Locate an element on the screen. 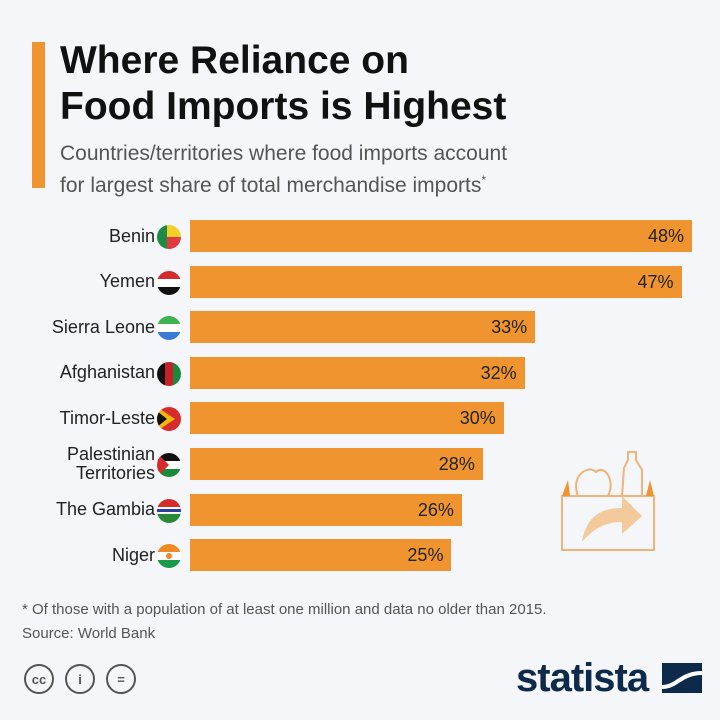  statista-logo: statista is located at coordinates (609, 678).